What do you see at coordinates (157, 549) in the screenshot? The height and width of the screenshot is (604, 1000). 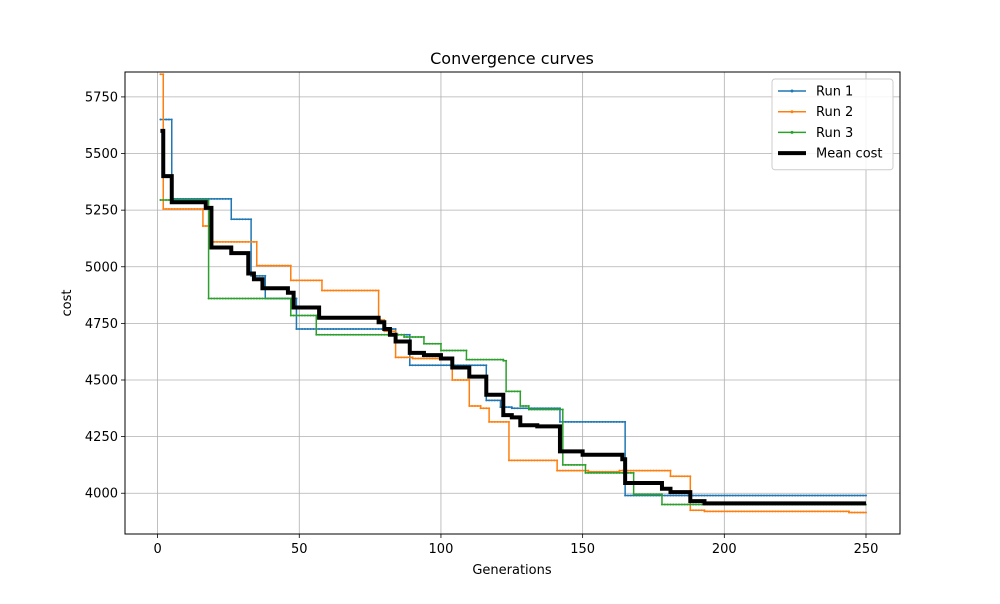 I see `x-tick-label: 0` at bounding box center [157, 549].